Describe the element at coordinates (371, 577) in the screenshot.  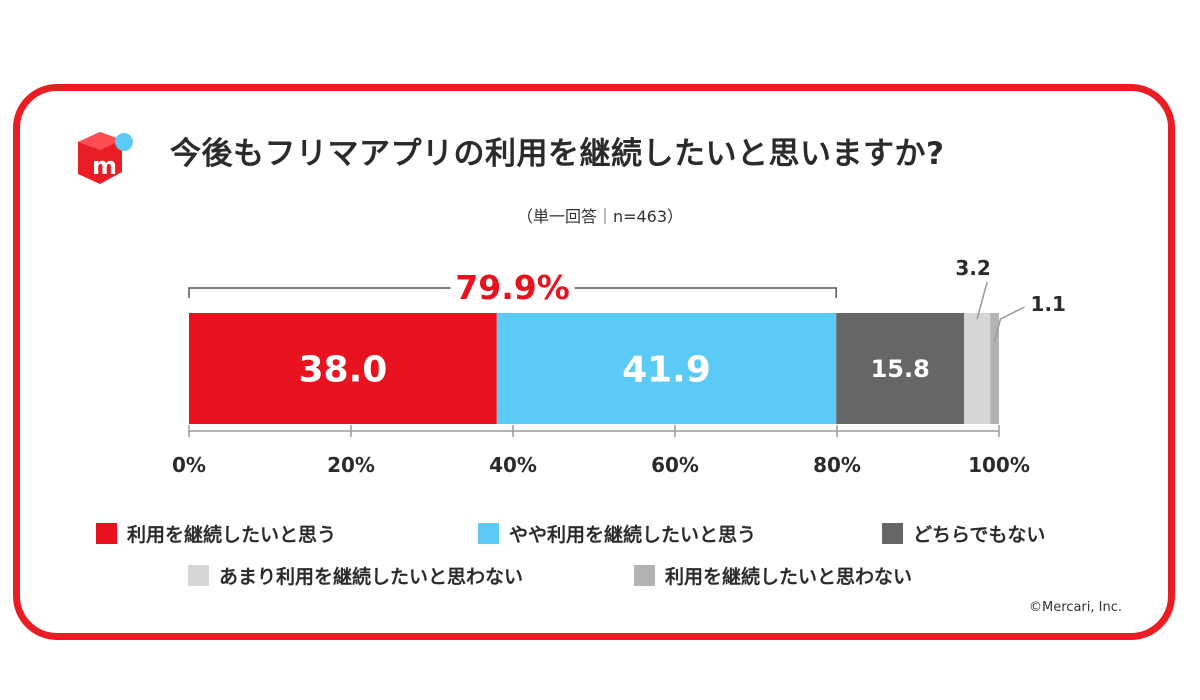
I see `legend-label: あまり利用を継続したいと思わない` at that location.